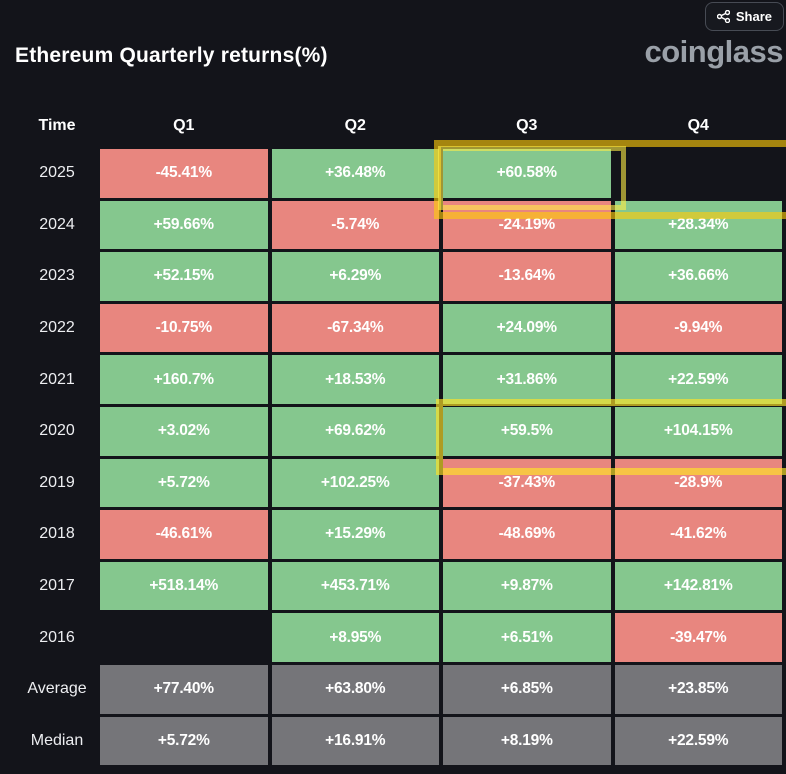 The width and height of the screenshot is (786, 774). Describe the element at coordinates (57, 276) in the screenshot. I see `row-label-2023: 2023` at that location.